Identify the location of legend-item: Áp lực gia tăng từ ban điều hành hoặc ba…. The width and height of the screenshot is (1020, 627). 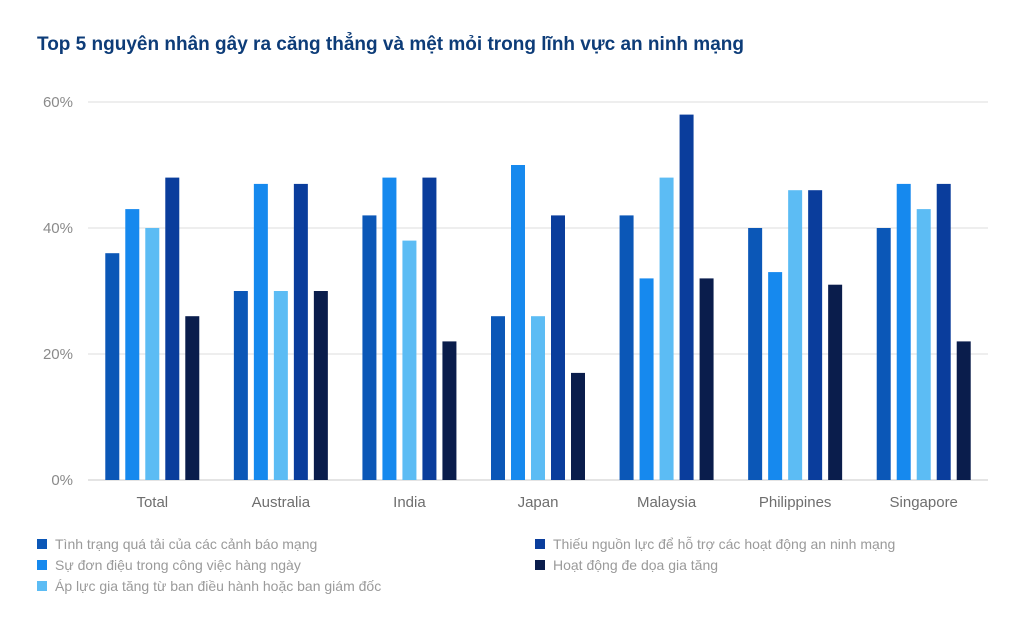
(209, 586).